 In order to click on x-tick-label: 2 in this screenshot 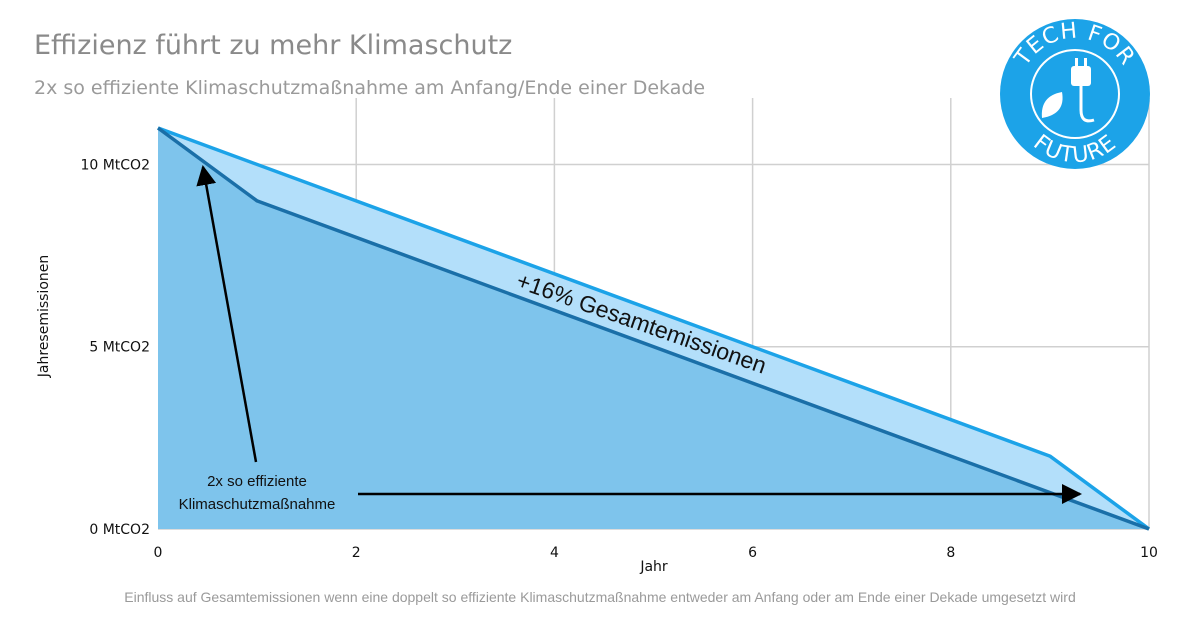, I will do `click(356, 553)`.